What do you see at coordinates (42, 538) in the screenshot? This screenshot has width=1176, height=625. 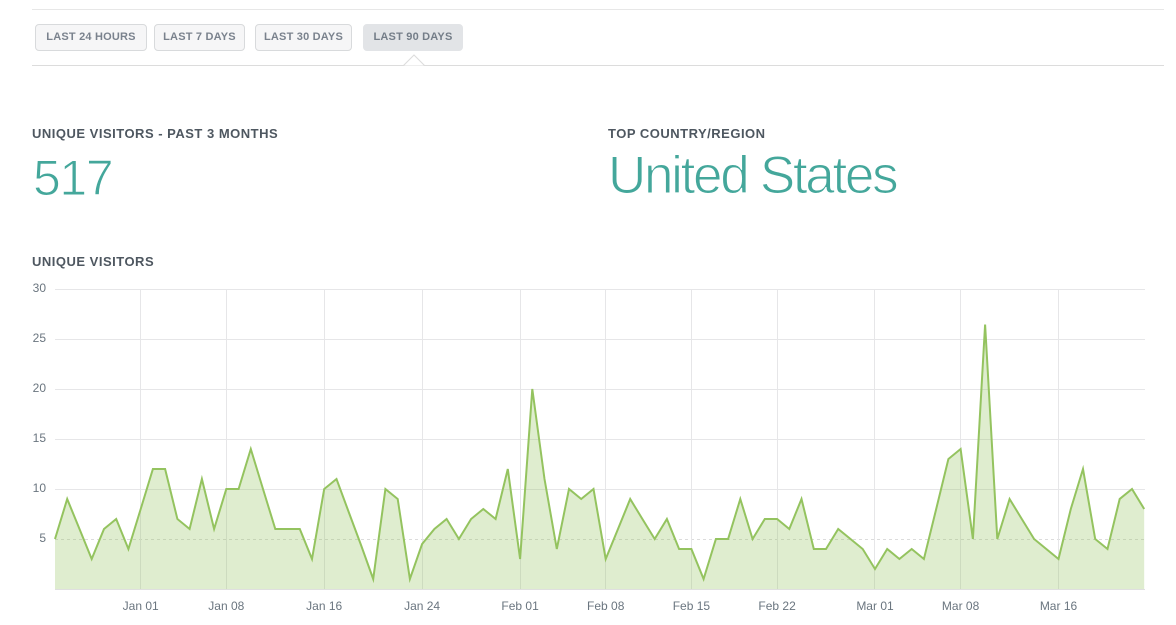 I see `svg-text: 5` at bounding box center [42, 538].